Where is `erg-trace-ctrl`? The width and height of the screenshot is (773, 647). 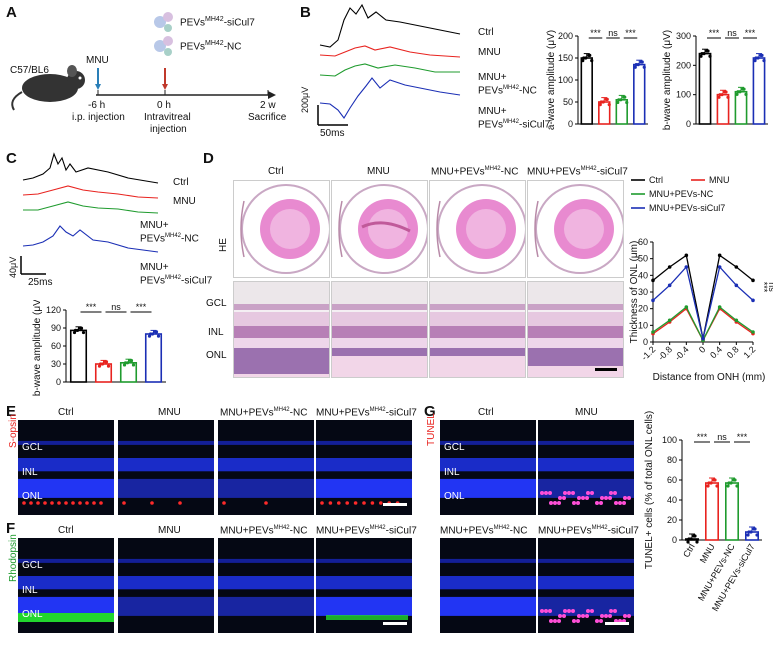
erg-trace-ctrl is located at coordinates (390, 25).